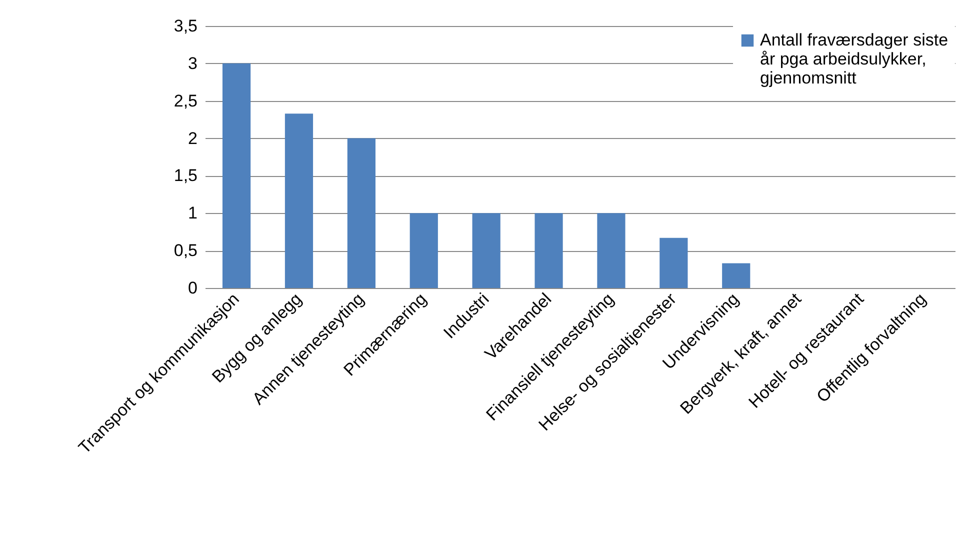 Image resolution: width=968 pixels, height=542 pixels. What do you see at coordinates (854, 59) in the screenshot?
I see `legend-label: Antall fraværsdager siste år pga arbeidsulykker, gjennomsnitt` at bounding box center [854, 59].